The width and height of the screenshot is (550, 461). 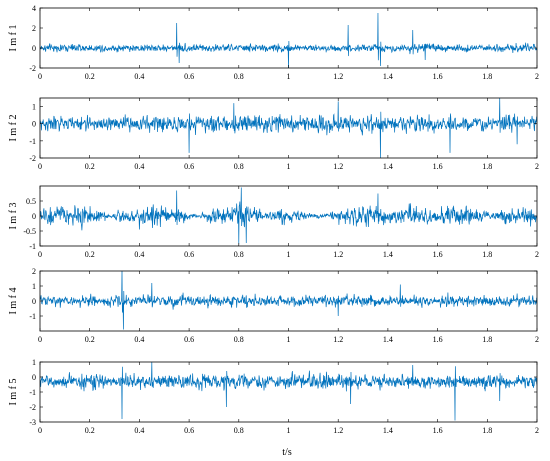 I want to click on imf-3-series-line, so click(x=288, y=216).